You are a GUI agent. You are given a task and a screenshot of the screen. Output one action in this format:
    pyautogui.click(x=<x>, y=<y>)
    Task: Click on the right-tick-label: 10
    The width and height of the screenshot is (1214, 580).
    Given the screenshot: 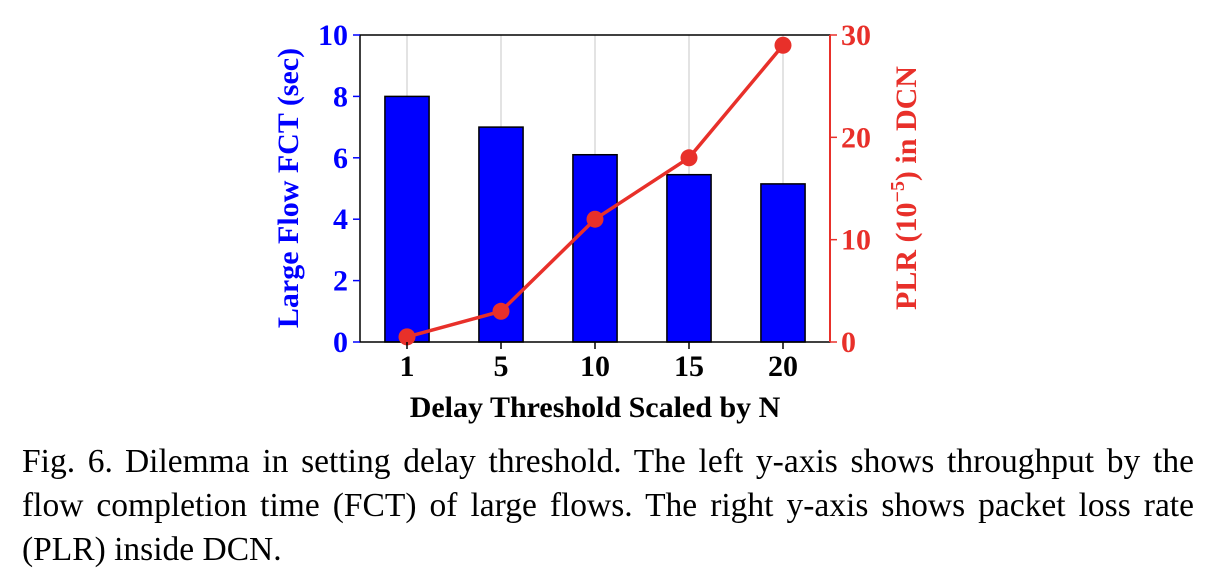 What is the action you would take?
    pyautogui.click(x=856, y=240)
    